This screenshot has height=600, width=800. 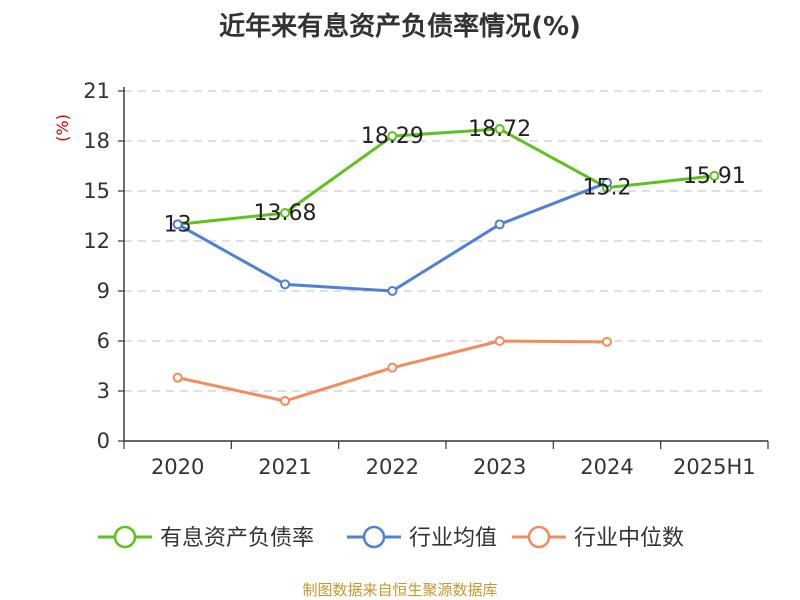 I want to click on chart-title: 近年来有息资产负债率情况(%), so click(x=400, y=27).